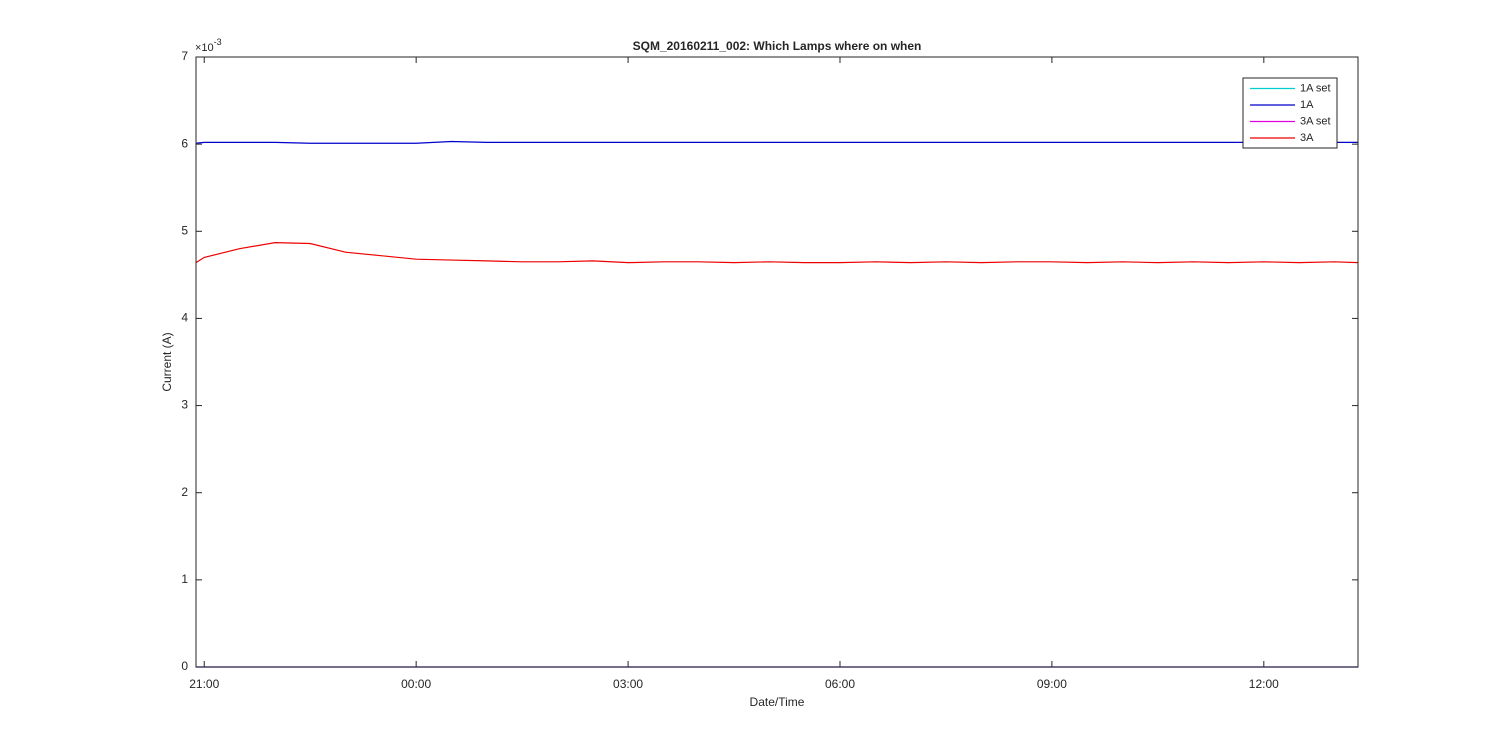  What do you see at coordinates (184, 579) in the screenshot?
I see `y-tick-label: 1` at bounding box center [184, 579].